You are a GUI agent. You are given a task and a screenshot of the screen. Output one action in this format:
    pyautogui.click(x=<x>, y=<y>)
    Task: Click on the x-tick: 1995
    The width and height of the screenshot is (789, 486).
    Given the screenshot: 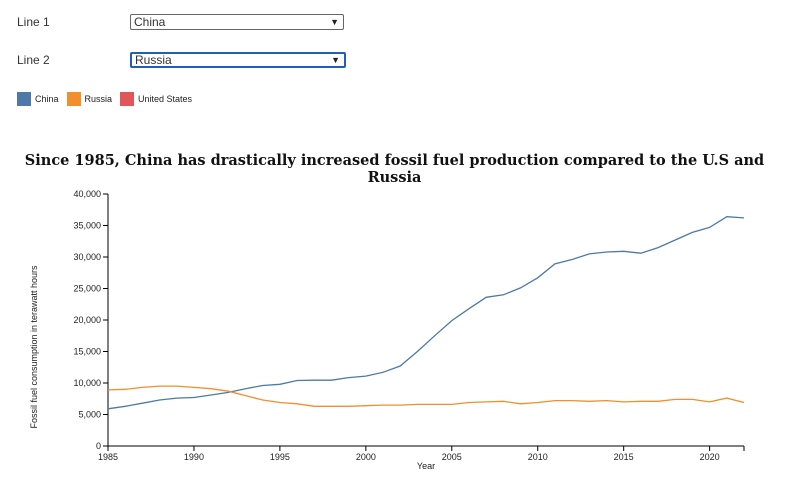 What is the action you would take?
    pyautogui.click(x=280, y=454)
    